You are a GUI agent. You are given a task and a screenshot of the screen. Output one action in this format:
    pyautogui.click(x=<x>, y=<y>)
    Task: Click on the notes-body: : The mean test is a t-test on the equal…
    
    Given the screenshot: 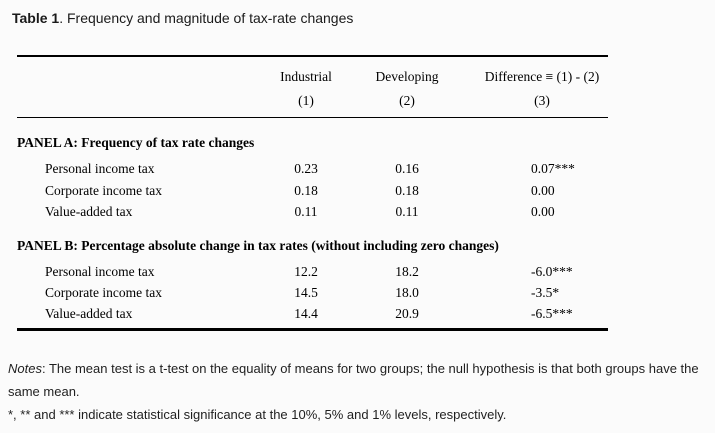 What is the action you would take?
    pyautogui.click(x=353, y=380)
    